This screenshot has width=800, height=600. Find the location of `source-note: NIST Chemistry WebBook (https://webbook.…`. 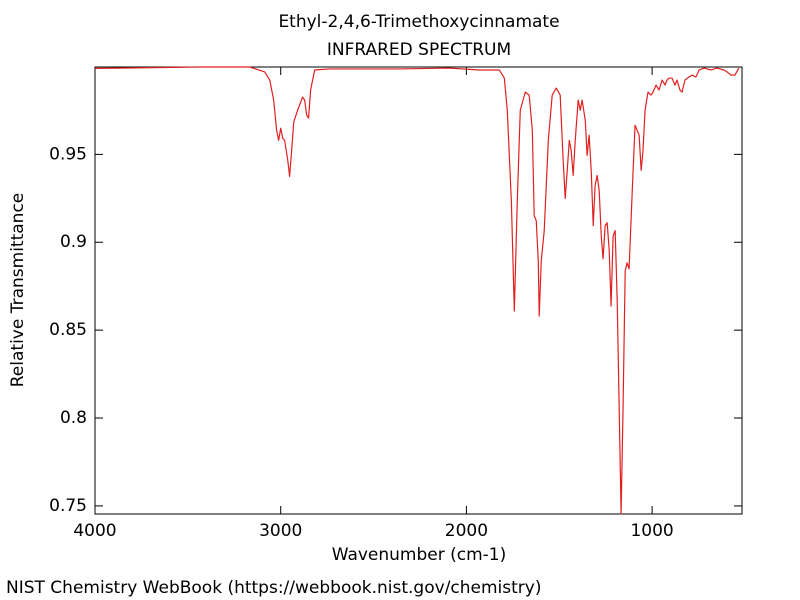

source-note: NIST Chemistry WebBook (https://webbook.… is located at coordinates (273, 588).